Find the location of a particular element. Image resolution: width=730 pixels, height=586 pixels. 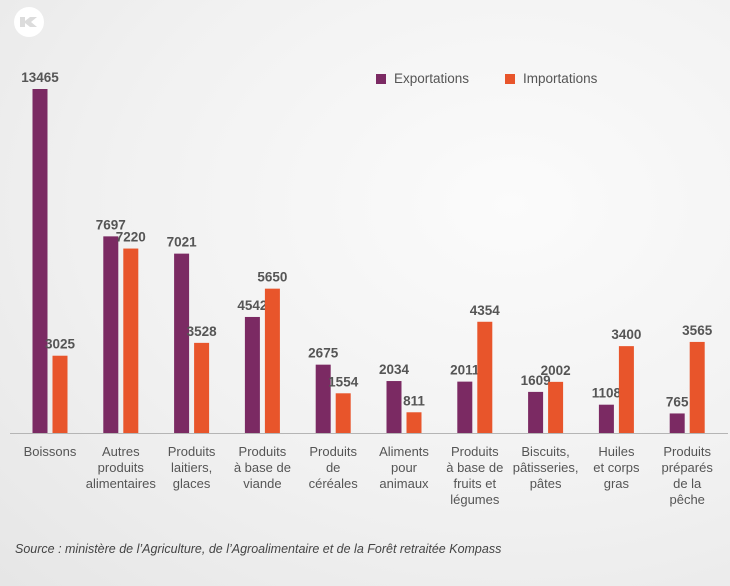

data-label-importations-0: 3025 is located at coordinates (60, 344).